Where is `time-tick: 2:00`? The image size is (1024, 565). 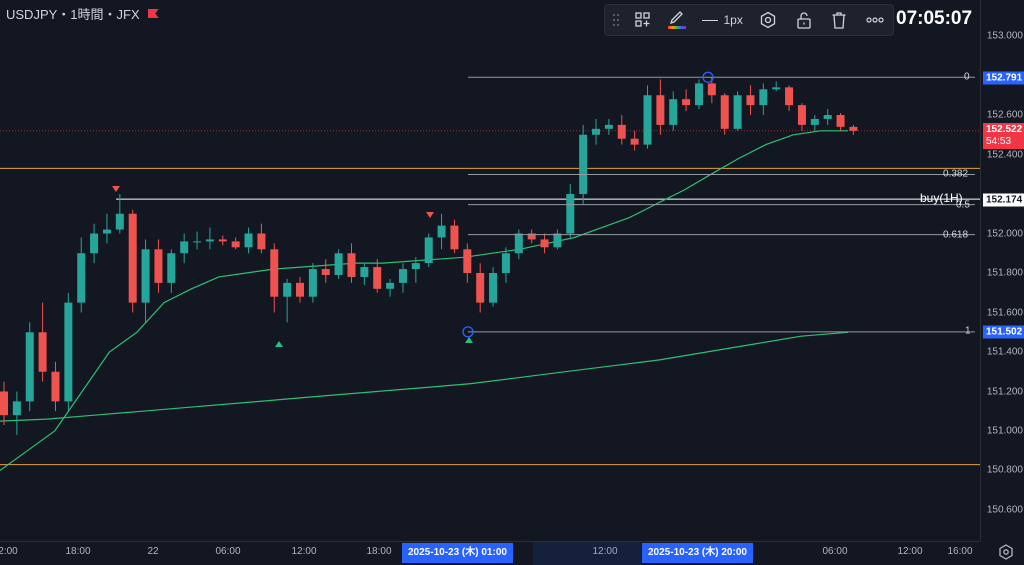
time-tick: 2:00 is located at coordinates (9, 551).